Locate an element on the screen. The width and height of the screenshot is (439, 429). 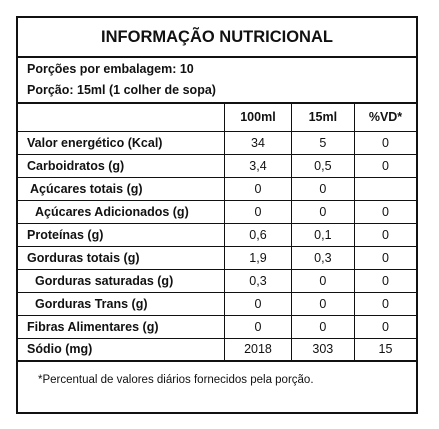
servings-per-package: Porções por embalagem: 10 is located at coordinates (110, 69).